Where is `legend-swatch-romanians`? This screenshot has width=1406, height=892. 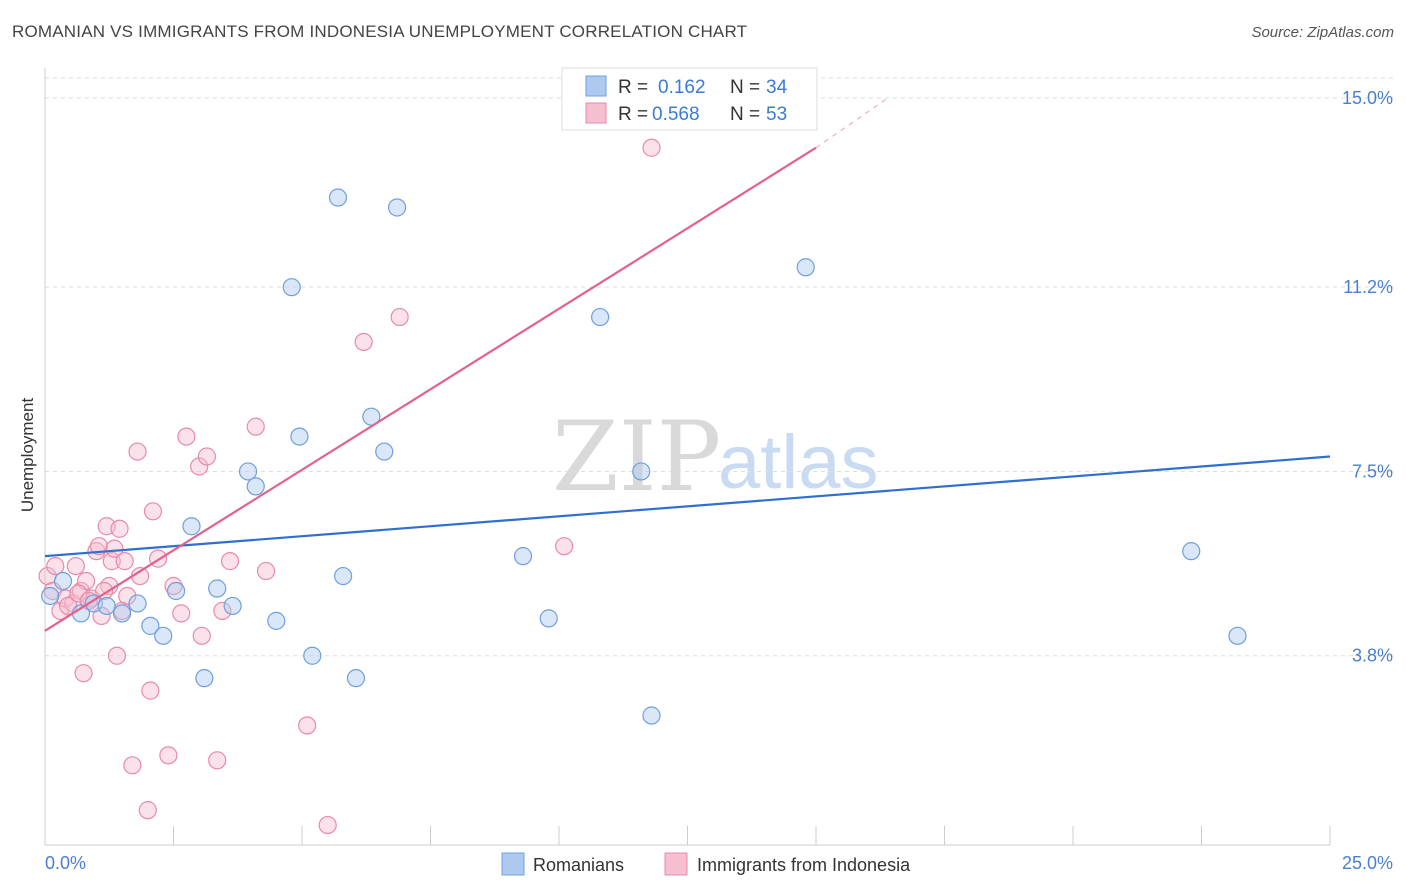
legend-swatch-romanians is located at coordinates (596, 86).